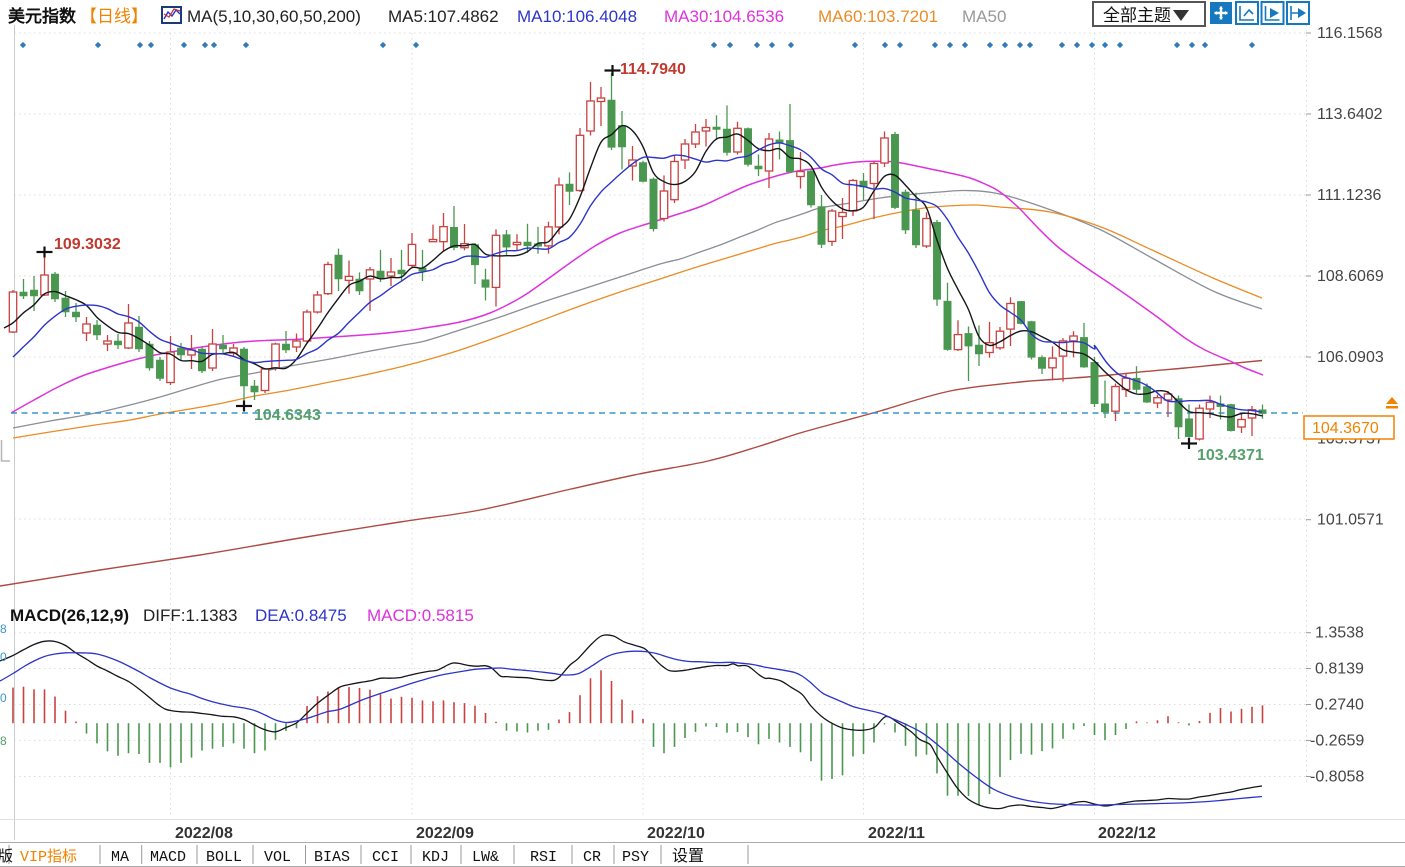 This screenshot has height=867, width=1405. I want to click on svg-text: 114.7940, so click(653, 69).